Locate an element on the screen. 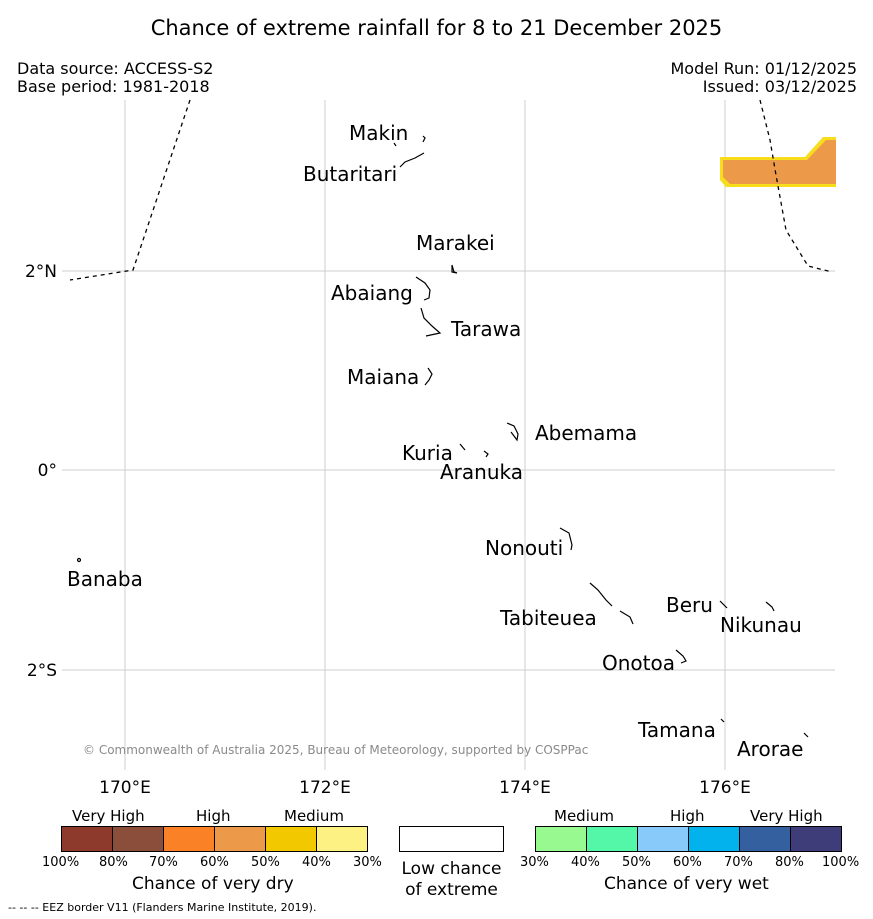 The image size is (873, 919). legend-dry-tick: 60% is located at coordinates (214, 862).